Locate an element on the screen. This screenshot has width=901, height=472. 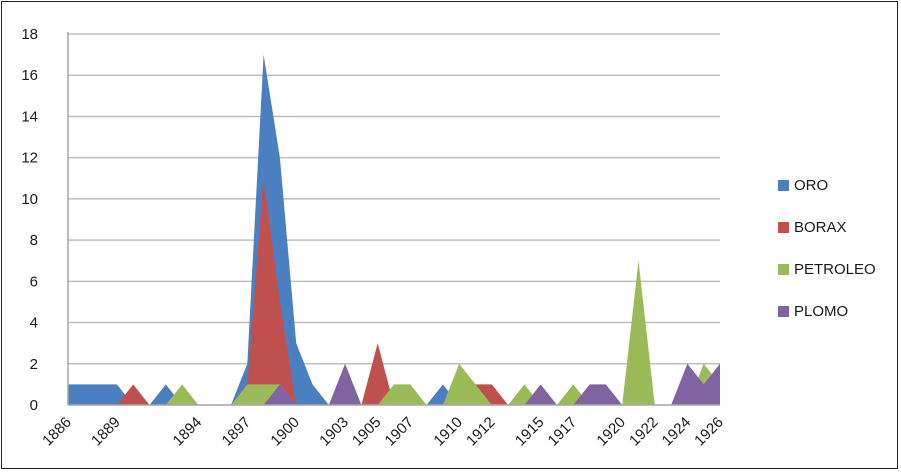
x-tick-label: 1889 is located at coordinates (106, 432).